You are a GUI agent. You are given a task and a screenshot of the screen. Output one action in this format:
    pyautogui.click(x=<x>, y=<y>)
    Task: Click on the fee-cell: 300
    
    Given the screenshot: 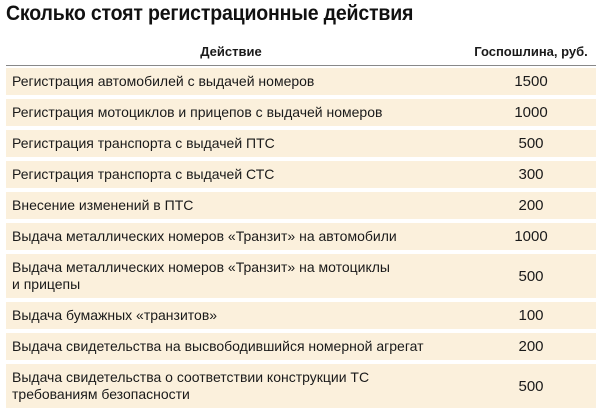 What is the action you would take?
    pyautogui.click(x=531, y=174)
    